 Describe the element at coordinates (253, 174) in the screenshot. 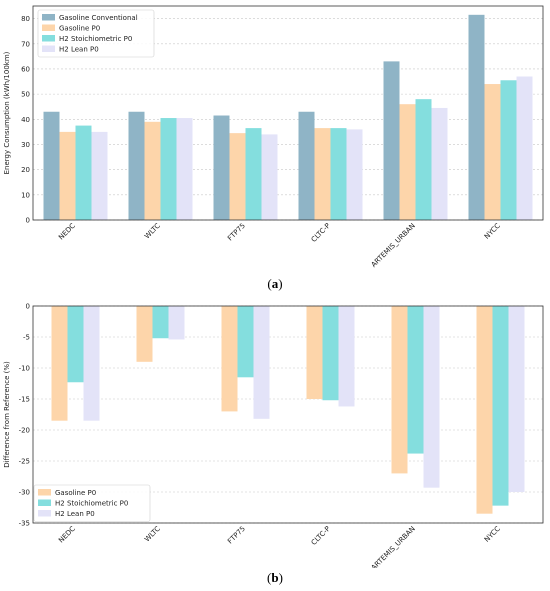

I see `chart-a-bar-h2-stoichiometric-p0-ftp75` at that location.